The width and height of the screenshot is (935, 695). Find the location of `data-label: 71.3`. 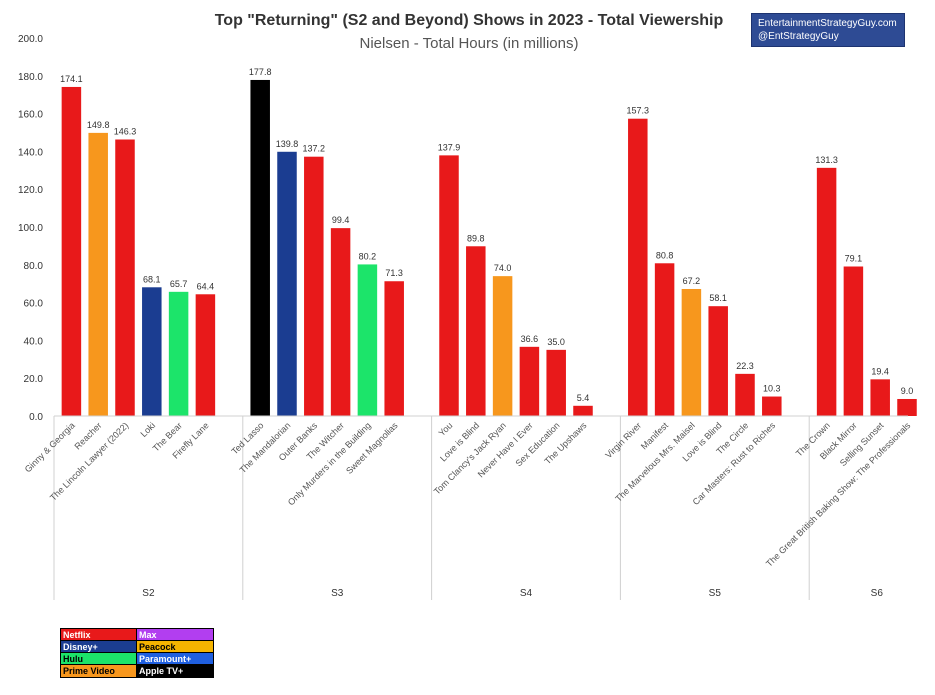

data-label: 71.3 is located at coordinates (394, 273).